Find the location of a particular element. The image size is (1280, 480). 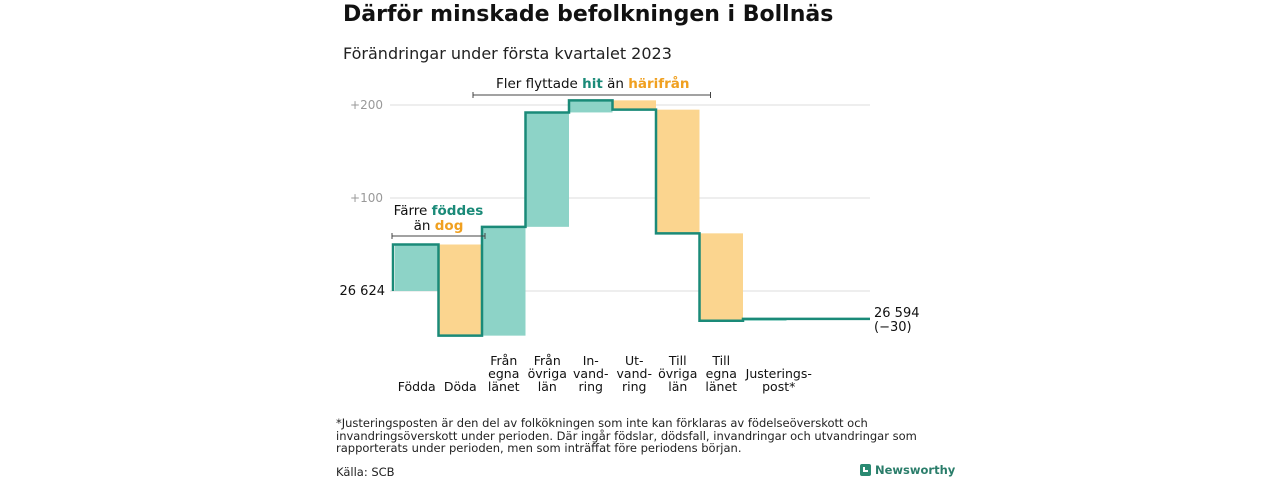

source-note: Källa: SCB is located at coordinates (365, 472).